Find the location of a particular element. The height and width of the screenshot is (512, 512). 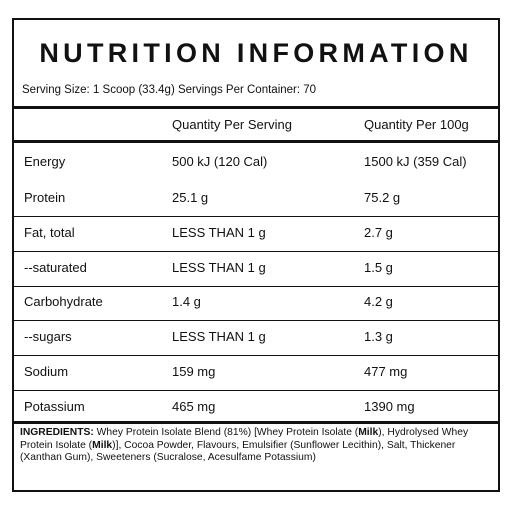

cell-value: 159 mg is located at coordinates (194, 371).